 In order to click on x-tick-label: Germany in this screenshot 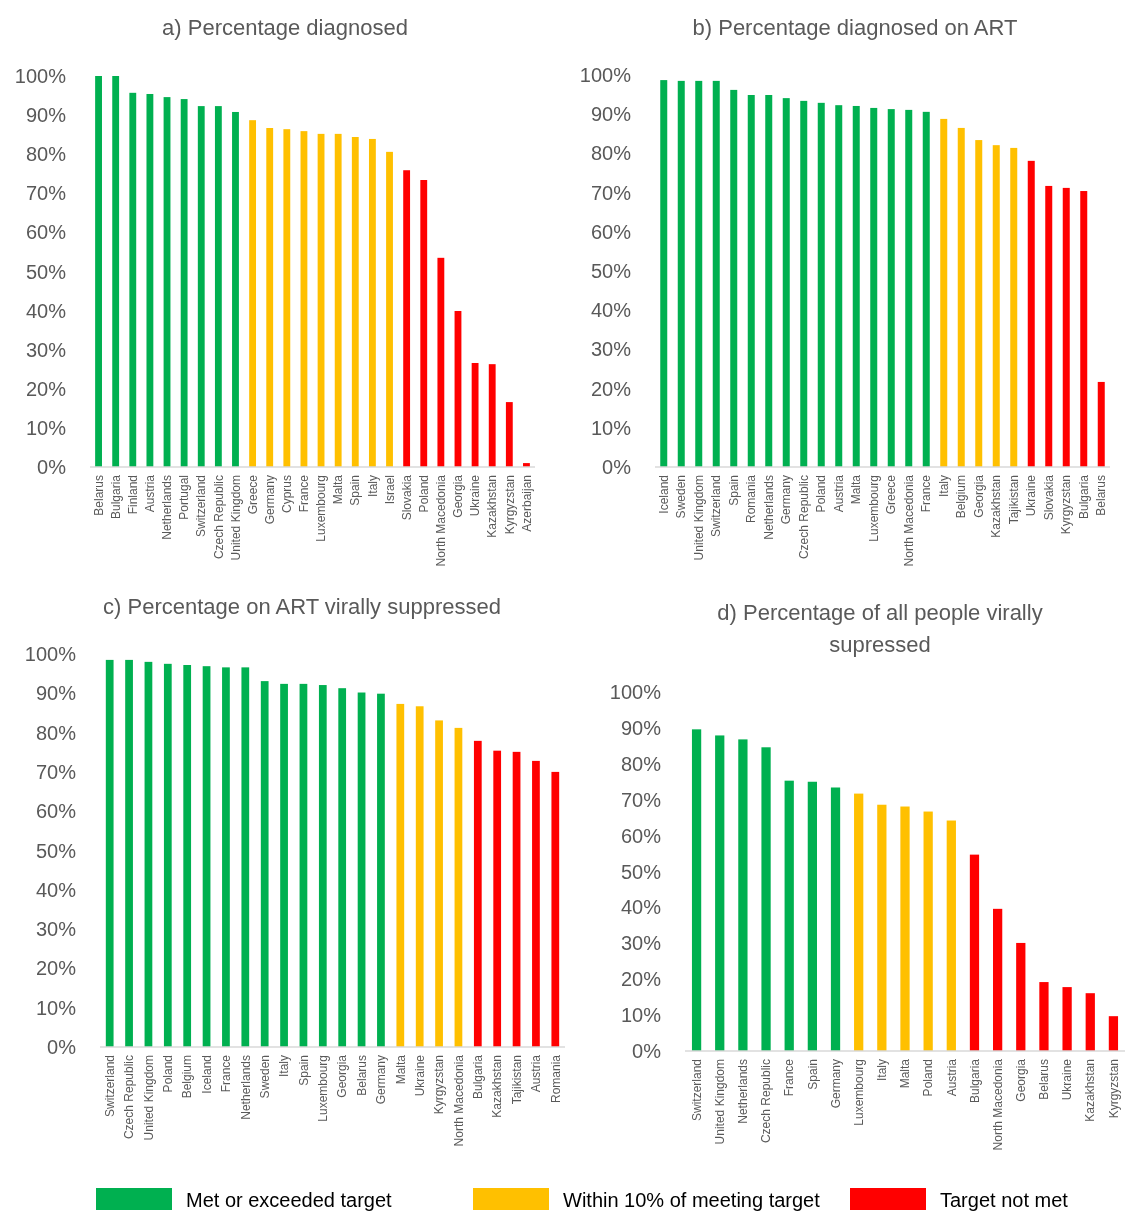, I will do `click(269, 500)`.